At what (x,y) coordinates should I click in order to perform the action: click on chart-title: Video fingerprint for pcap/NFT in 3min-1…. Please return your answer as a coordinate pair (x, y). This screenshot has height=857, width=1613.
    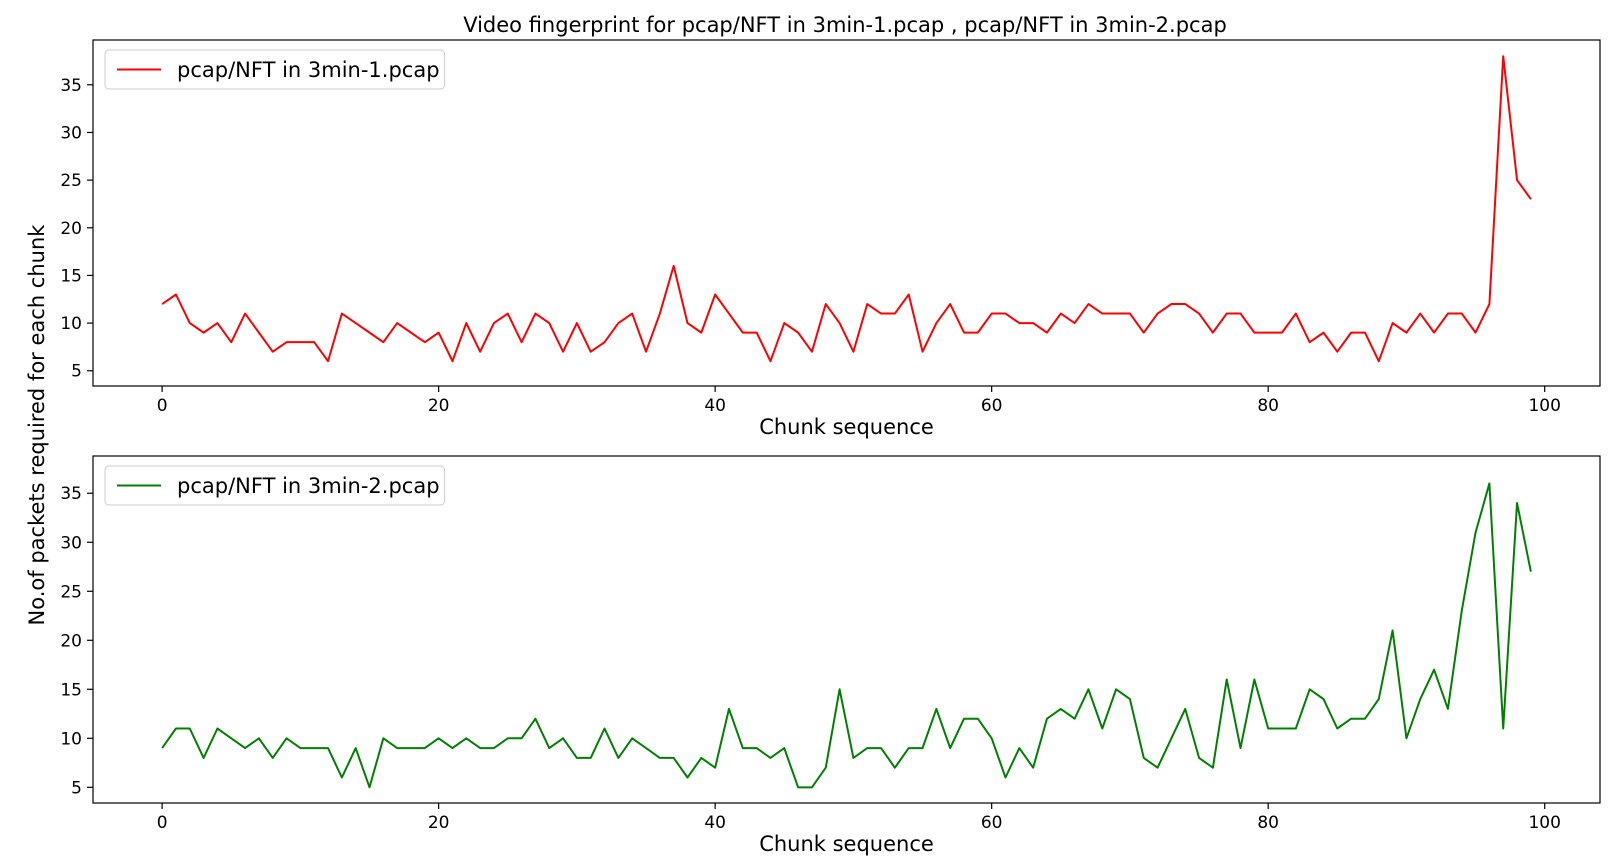
    Looking at the image, I should click on (845, 25).